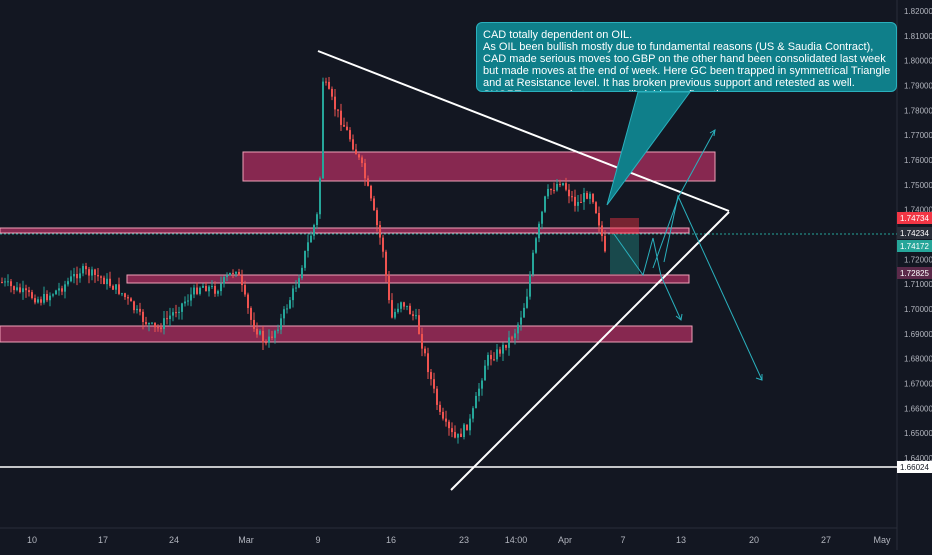 Image resolution: width=932 pixels, height=555 pixels. What do you see at coordinates (918, 383) in the screenshot?
I see `price-tick-label: 1.67000` at bounding box center [918, 383].